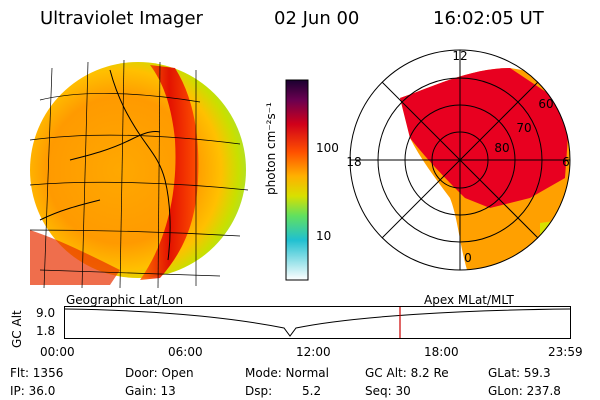  Describe the element at coordinates (317, 322) in the screenshot. I see `altitude-plot` at that location.